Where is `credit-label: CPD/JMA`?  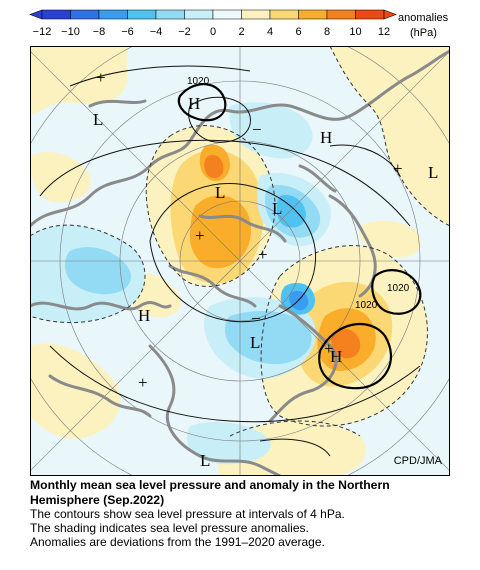 credit-label: CPD/JMA is located at coordinates (418, 461).